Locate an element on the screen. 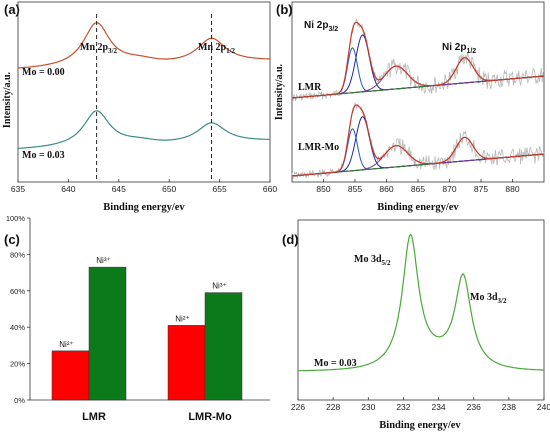 Image resolution: width=550 pixels, height=432 pixels. panel-b-series-label-0: LMR is located at coordinates (310, 87).